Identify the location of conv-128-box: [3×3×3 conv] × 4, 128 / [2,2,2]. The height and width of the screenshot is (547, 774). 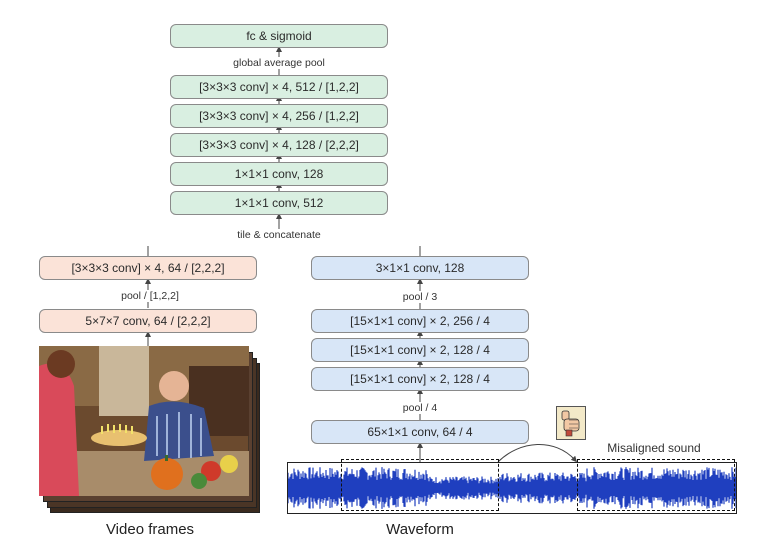
(279, 145).